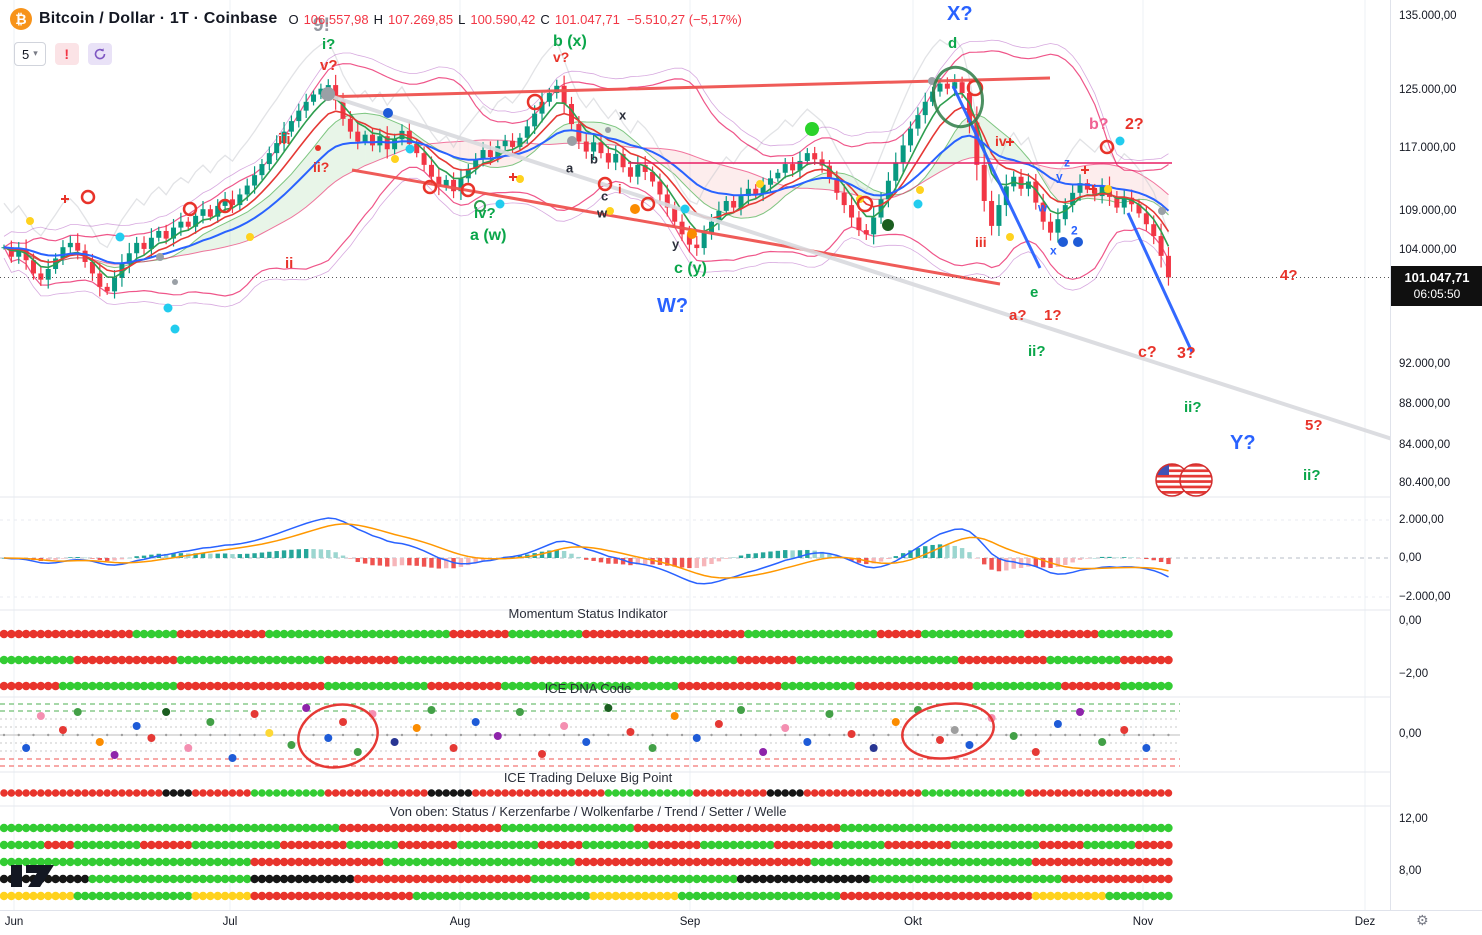 This screenshot has height=935, width=1482. Describe the element at coordinates (1034, 292) in the screenshot. I see `wave-annotation: e` at that location.